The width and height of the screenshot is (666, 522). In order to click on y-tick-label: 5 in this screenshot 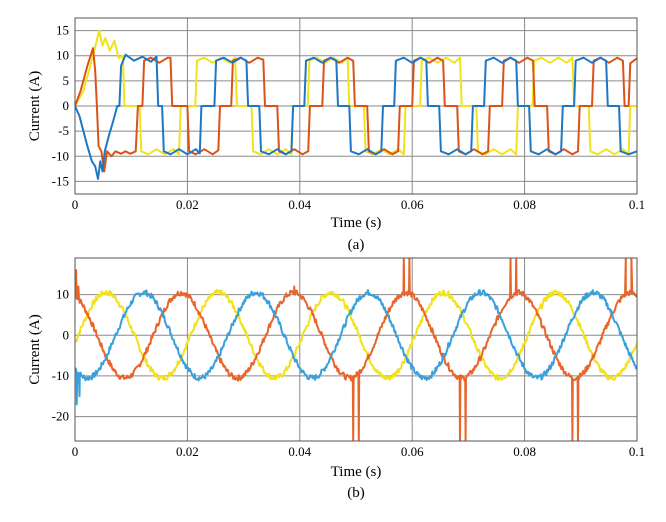, I will do `click(66, 80)`.